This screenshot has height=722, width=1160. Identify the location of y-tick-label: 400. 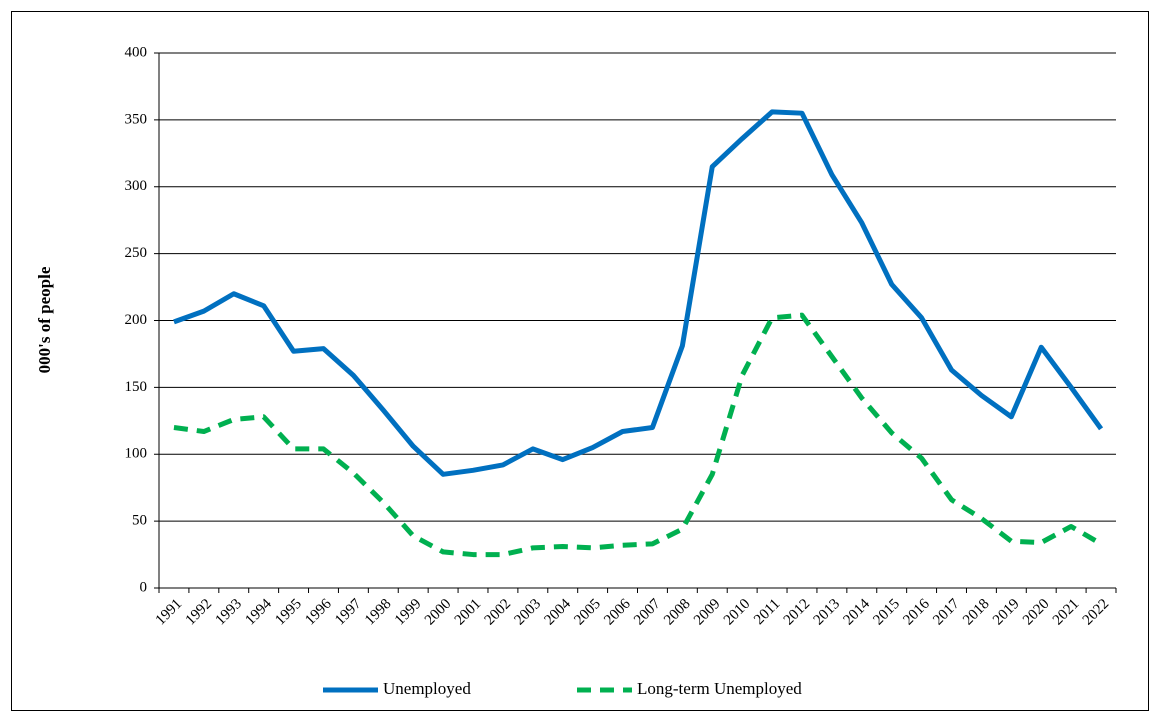
(136, 52).